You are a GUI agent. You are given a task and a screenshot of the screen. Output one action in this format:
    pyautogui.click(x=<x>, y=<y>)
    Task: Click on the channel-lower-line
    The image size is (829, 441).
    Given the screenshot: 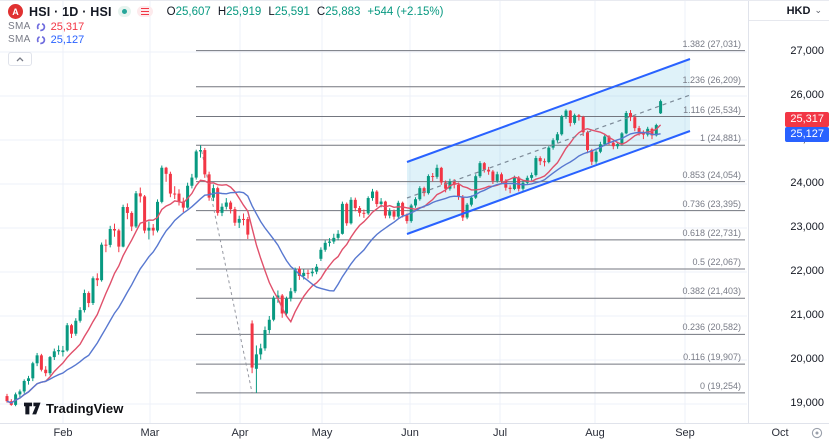 What is the action you would take?
    pyautogui.click(x=548, y=182)
    